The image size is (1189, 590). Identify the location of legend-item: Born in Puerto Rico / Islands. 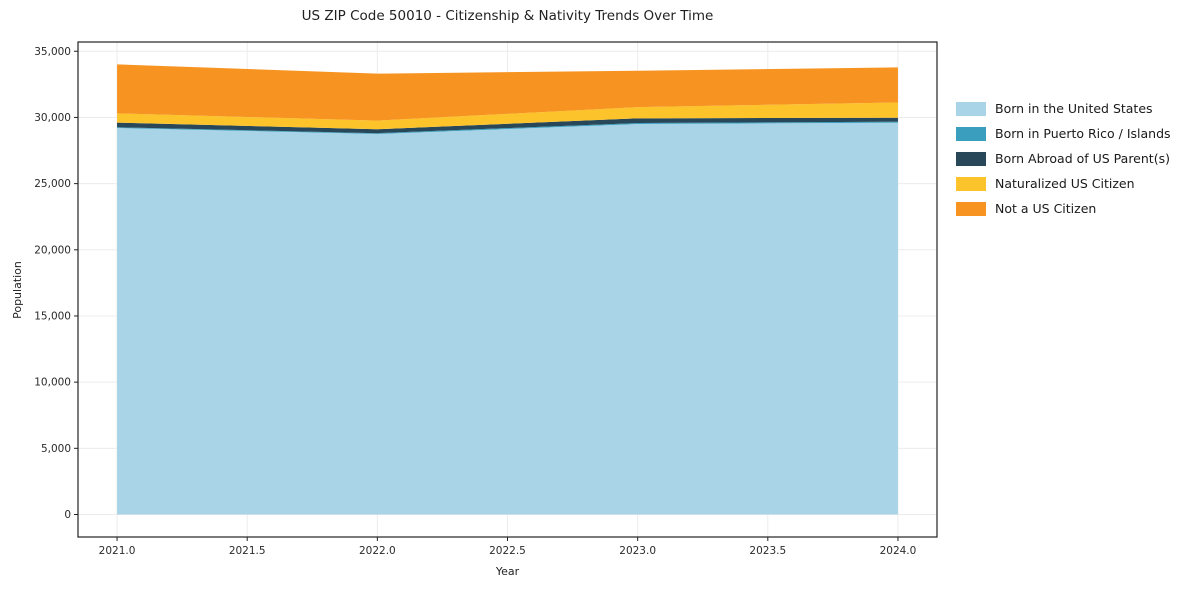
(1063, 133).